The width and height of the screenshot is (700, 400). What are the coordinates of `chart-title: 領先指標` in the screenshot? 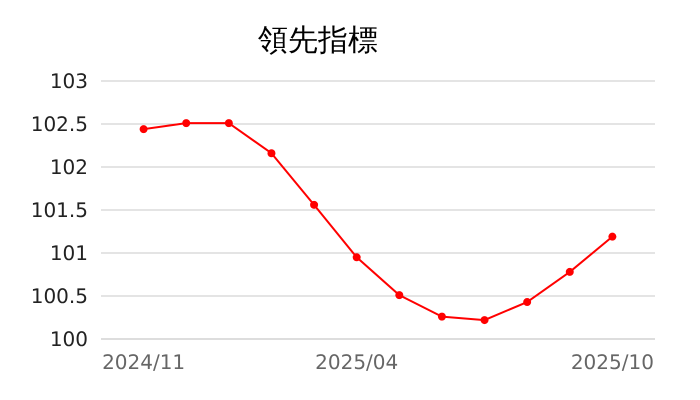 It's located at (318, 40).